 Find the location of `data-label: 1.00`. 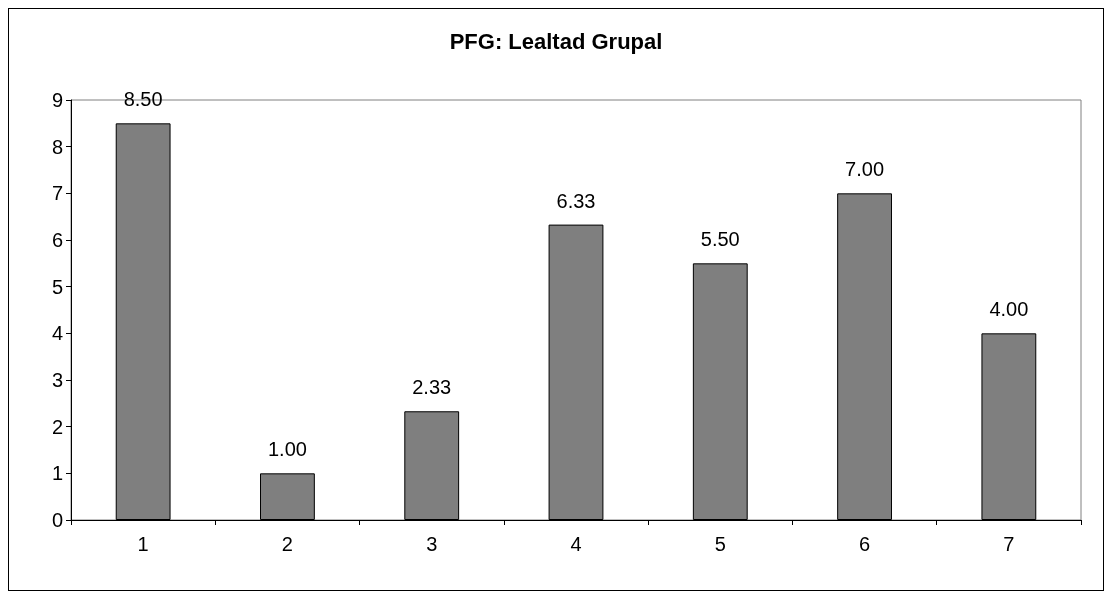

data-label: 1.00 is located at coordinates (287, 449).